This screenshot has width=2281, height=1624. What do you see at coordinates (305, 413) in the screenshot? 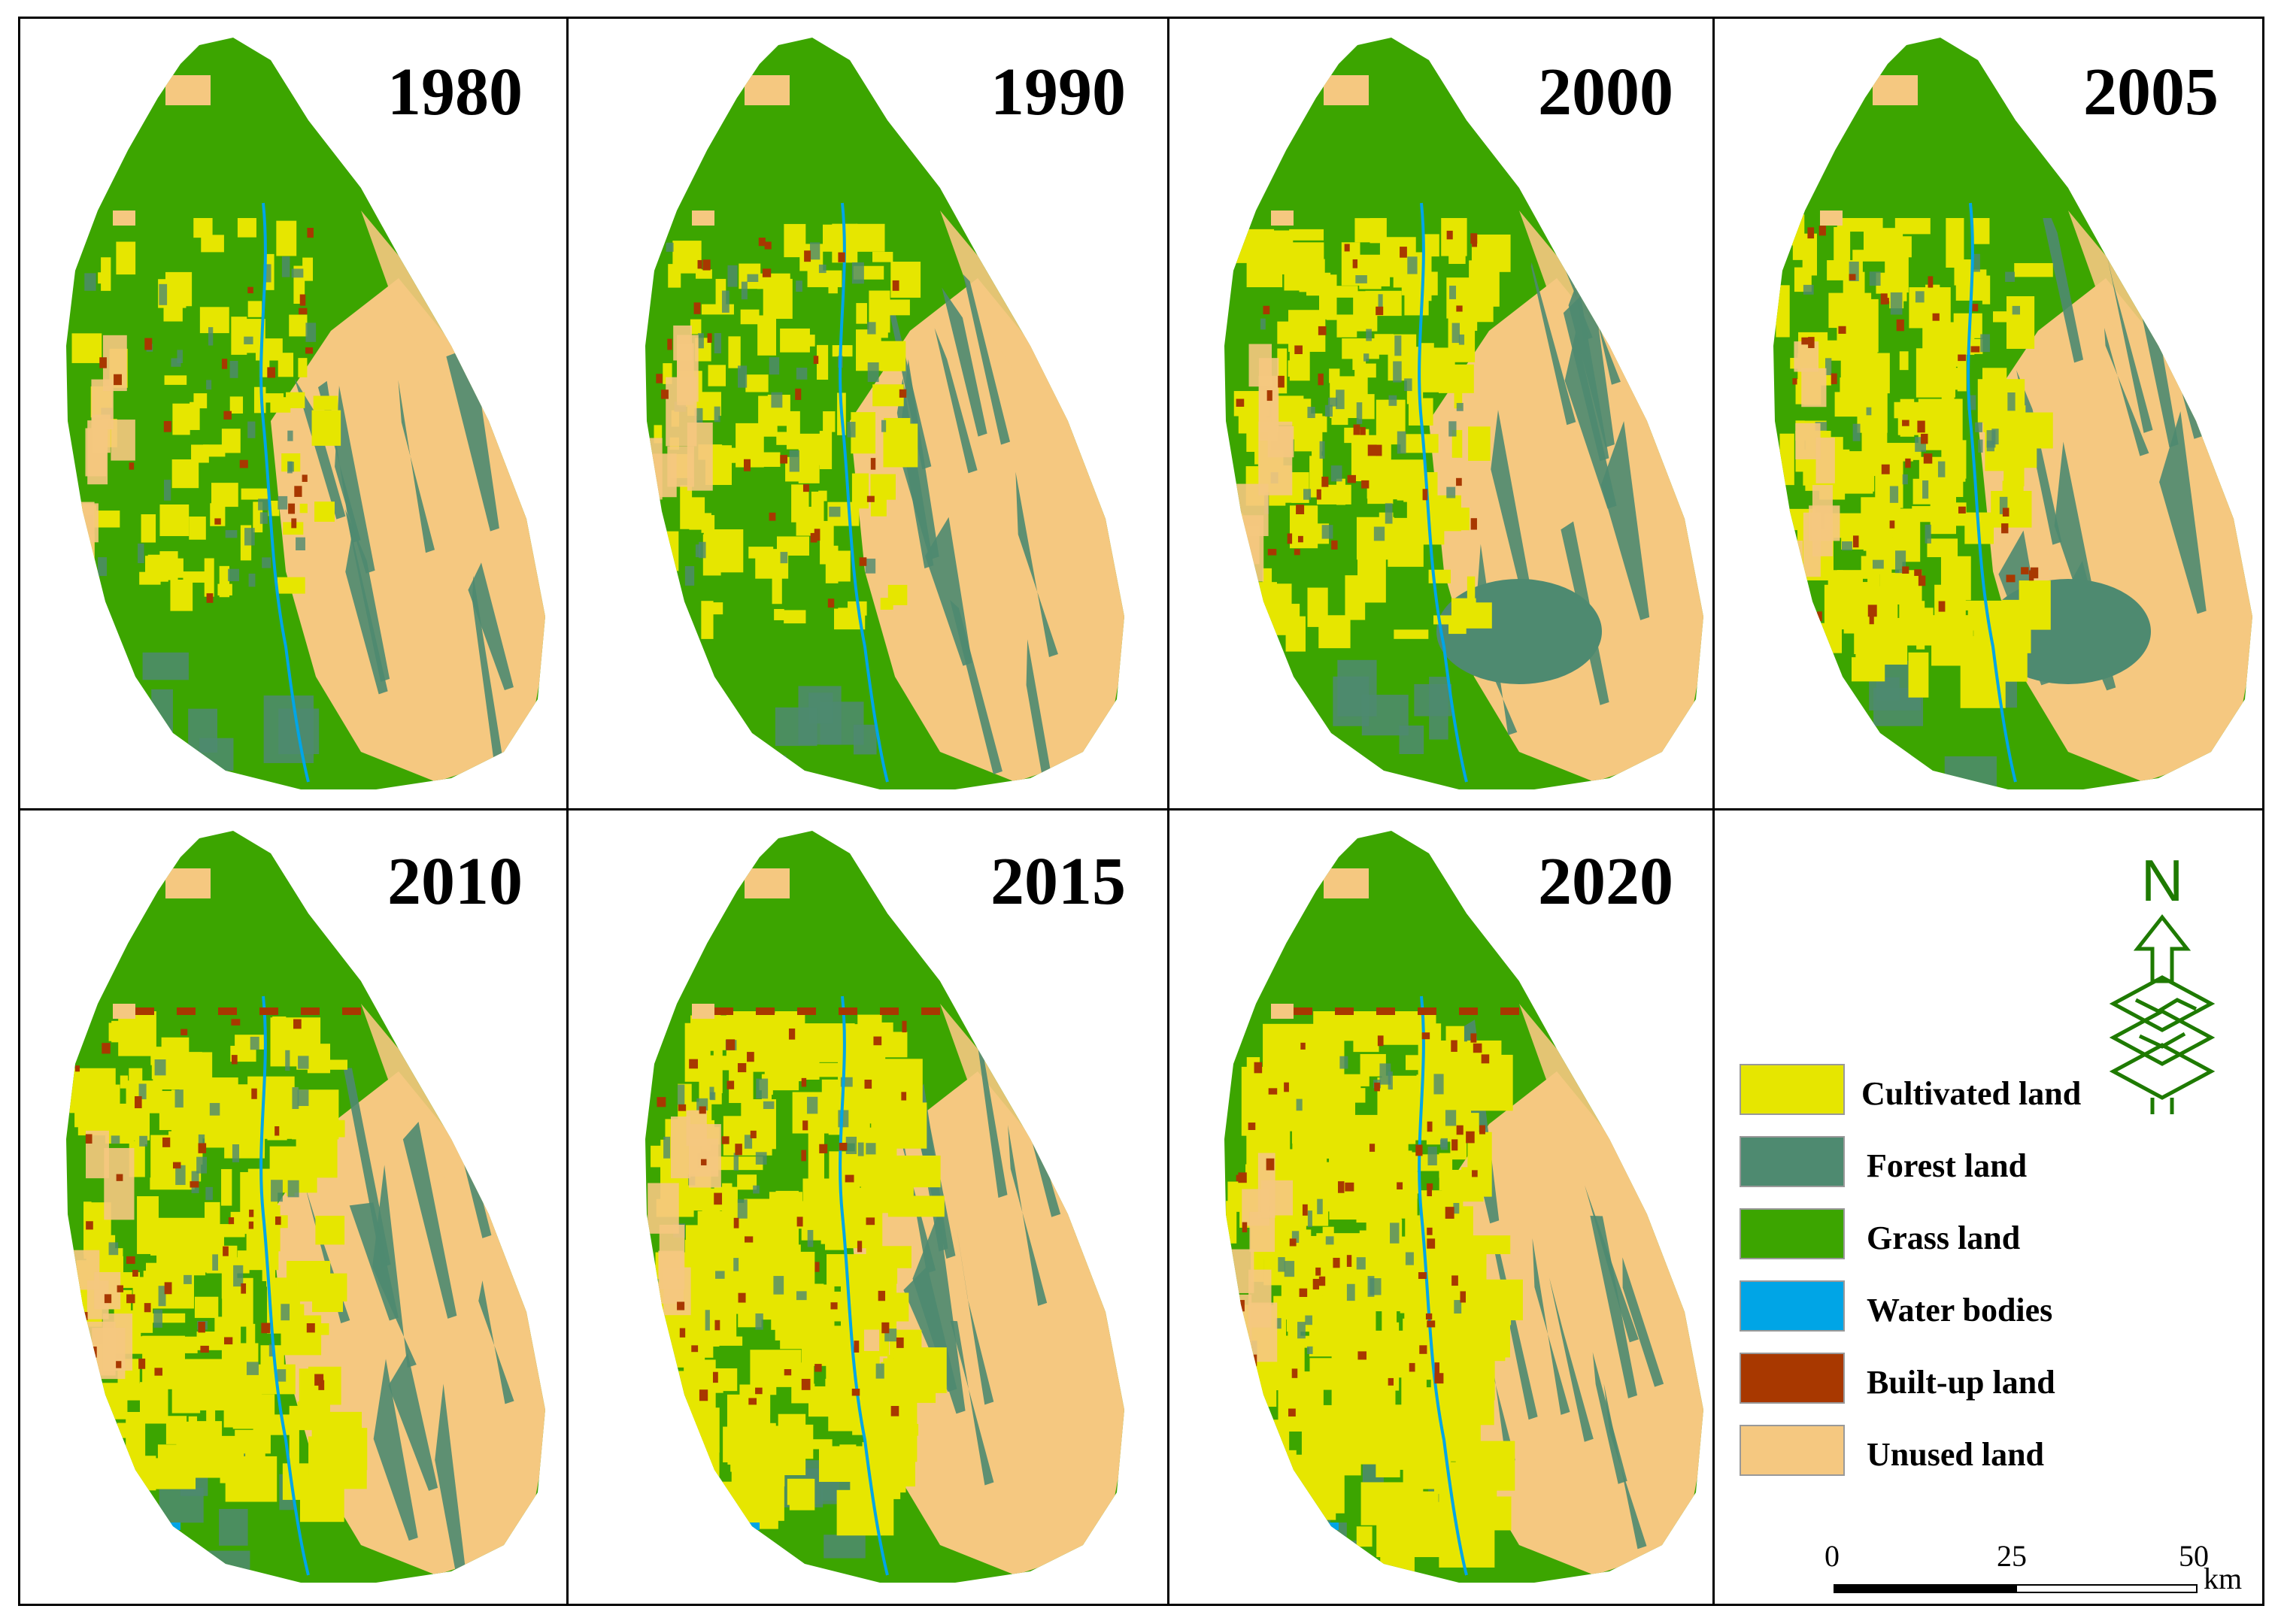
I see `land-use-map-1980` at bounding box center [305, 413].